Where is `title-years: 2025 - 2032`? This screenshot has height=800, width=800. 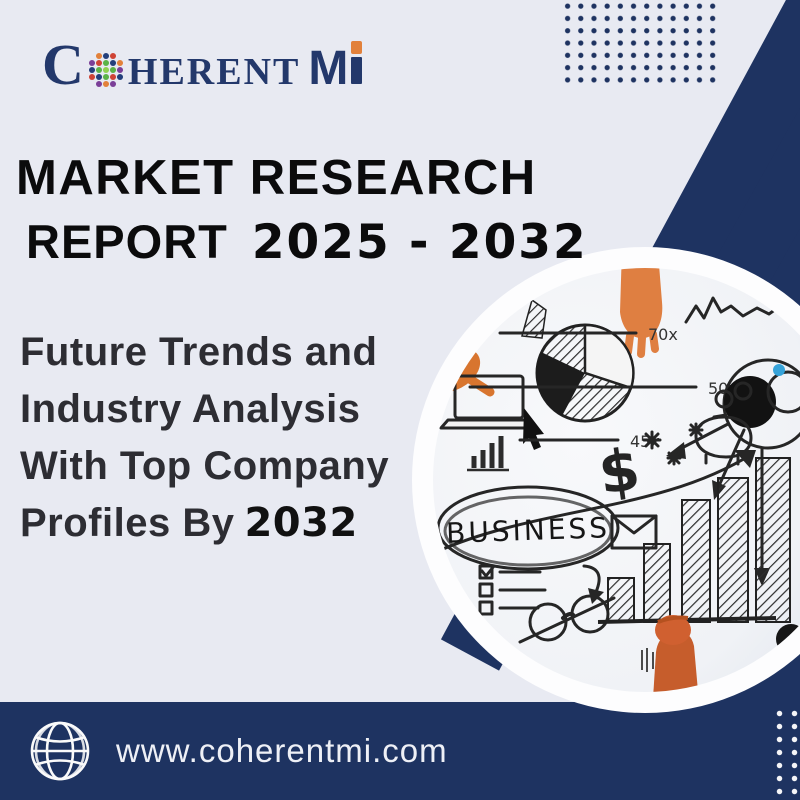
title-years: 2025 - 2032 is located at coordinates (419, 242).